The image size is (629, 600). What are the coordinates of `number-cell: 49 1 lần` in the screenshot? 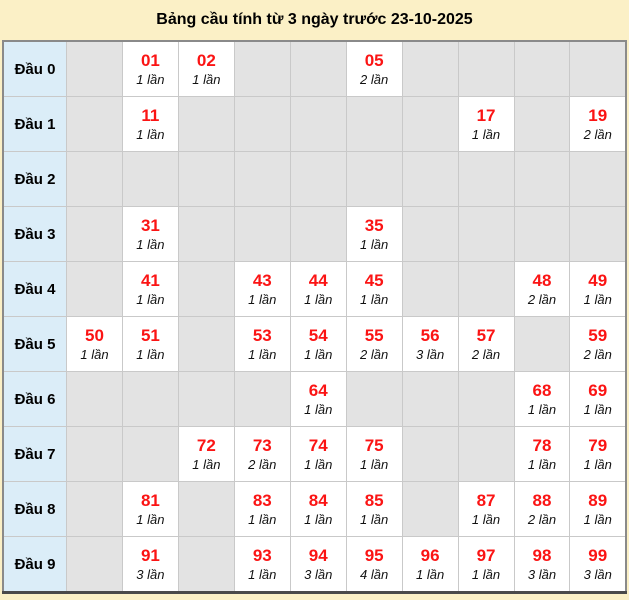 It's located at (598, 289).